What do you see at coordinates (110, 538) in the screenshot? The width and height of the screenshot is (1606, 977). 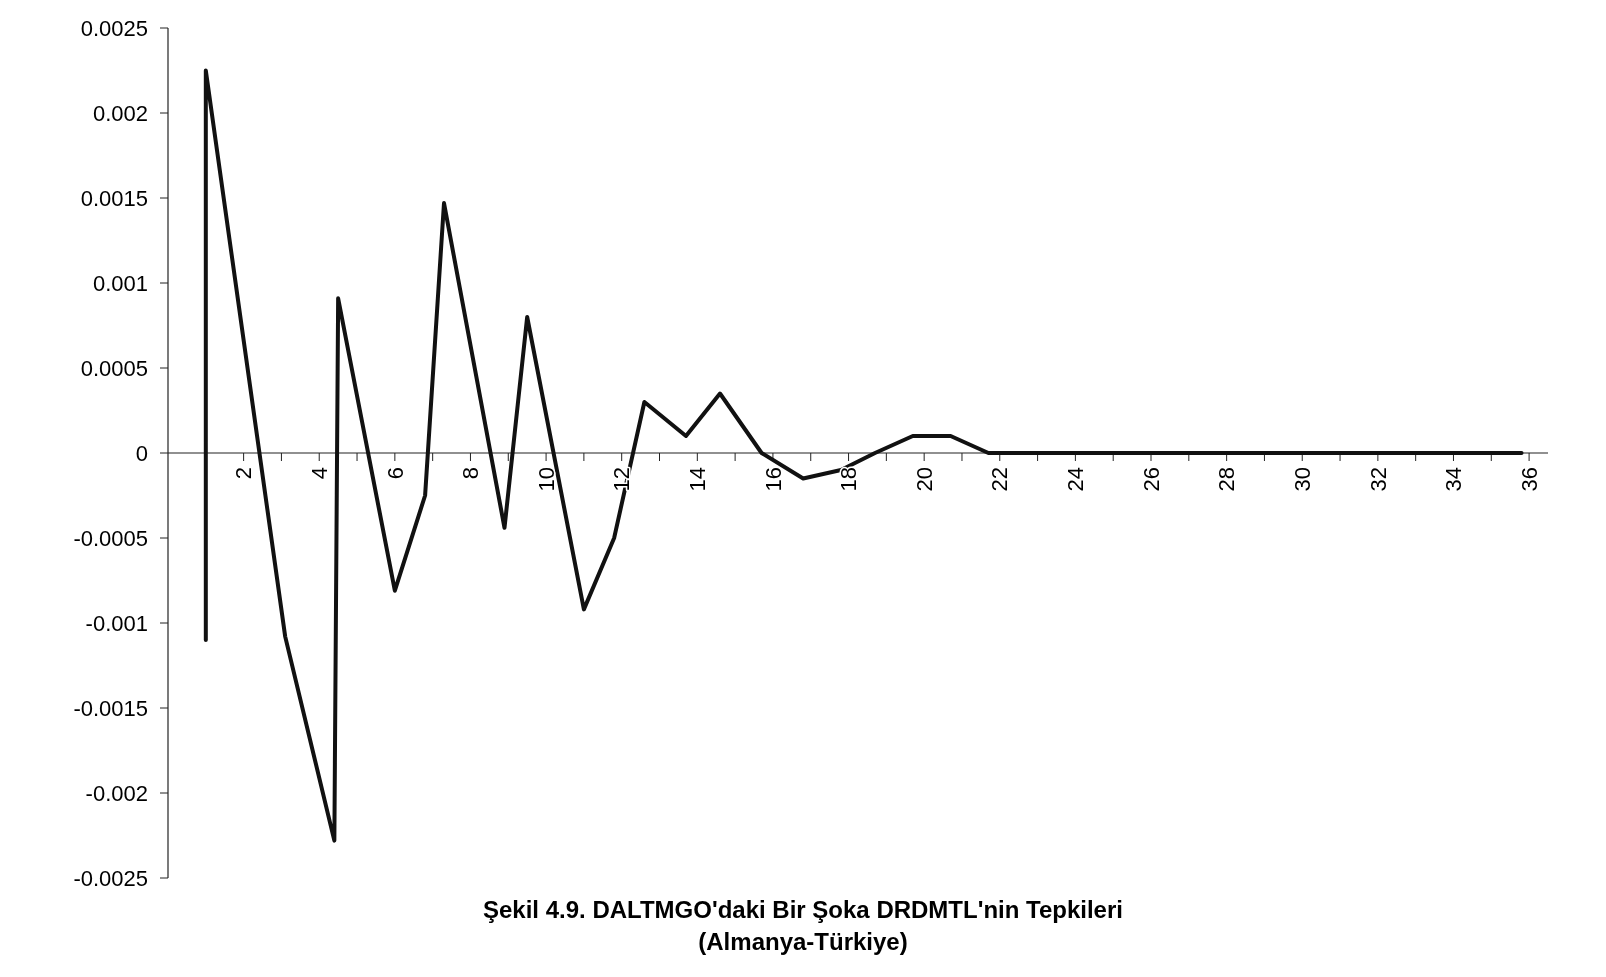 I see `y-tick-label: -0.0005` at bounding box center [110, 538].